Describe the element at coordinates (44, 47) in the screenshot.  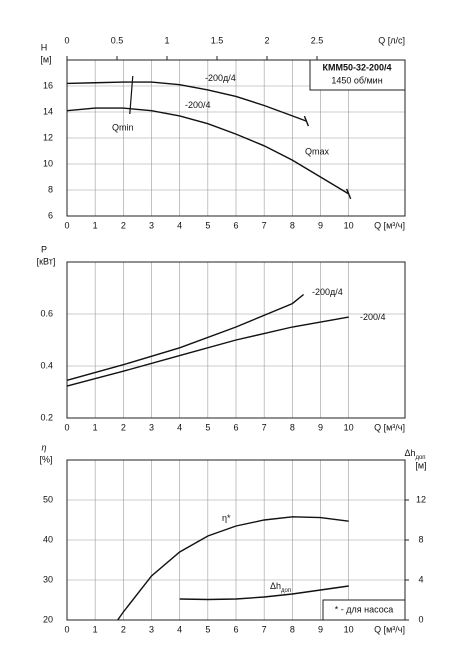
I see `y-axis-label: H` at that location.